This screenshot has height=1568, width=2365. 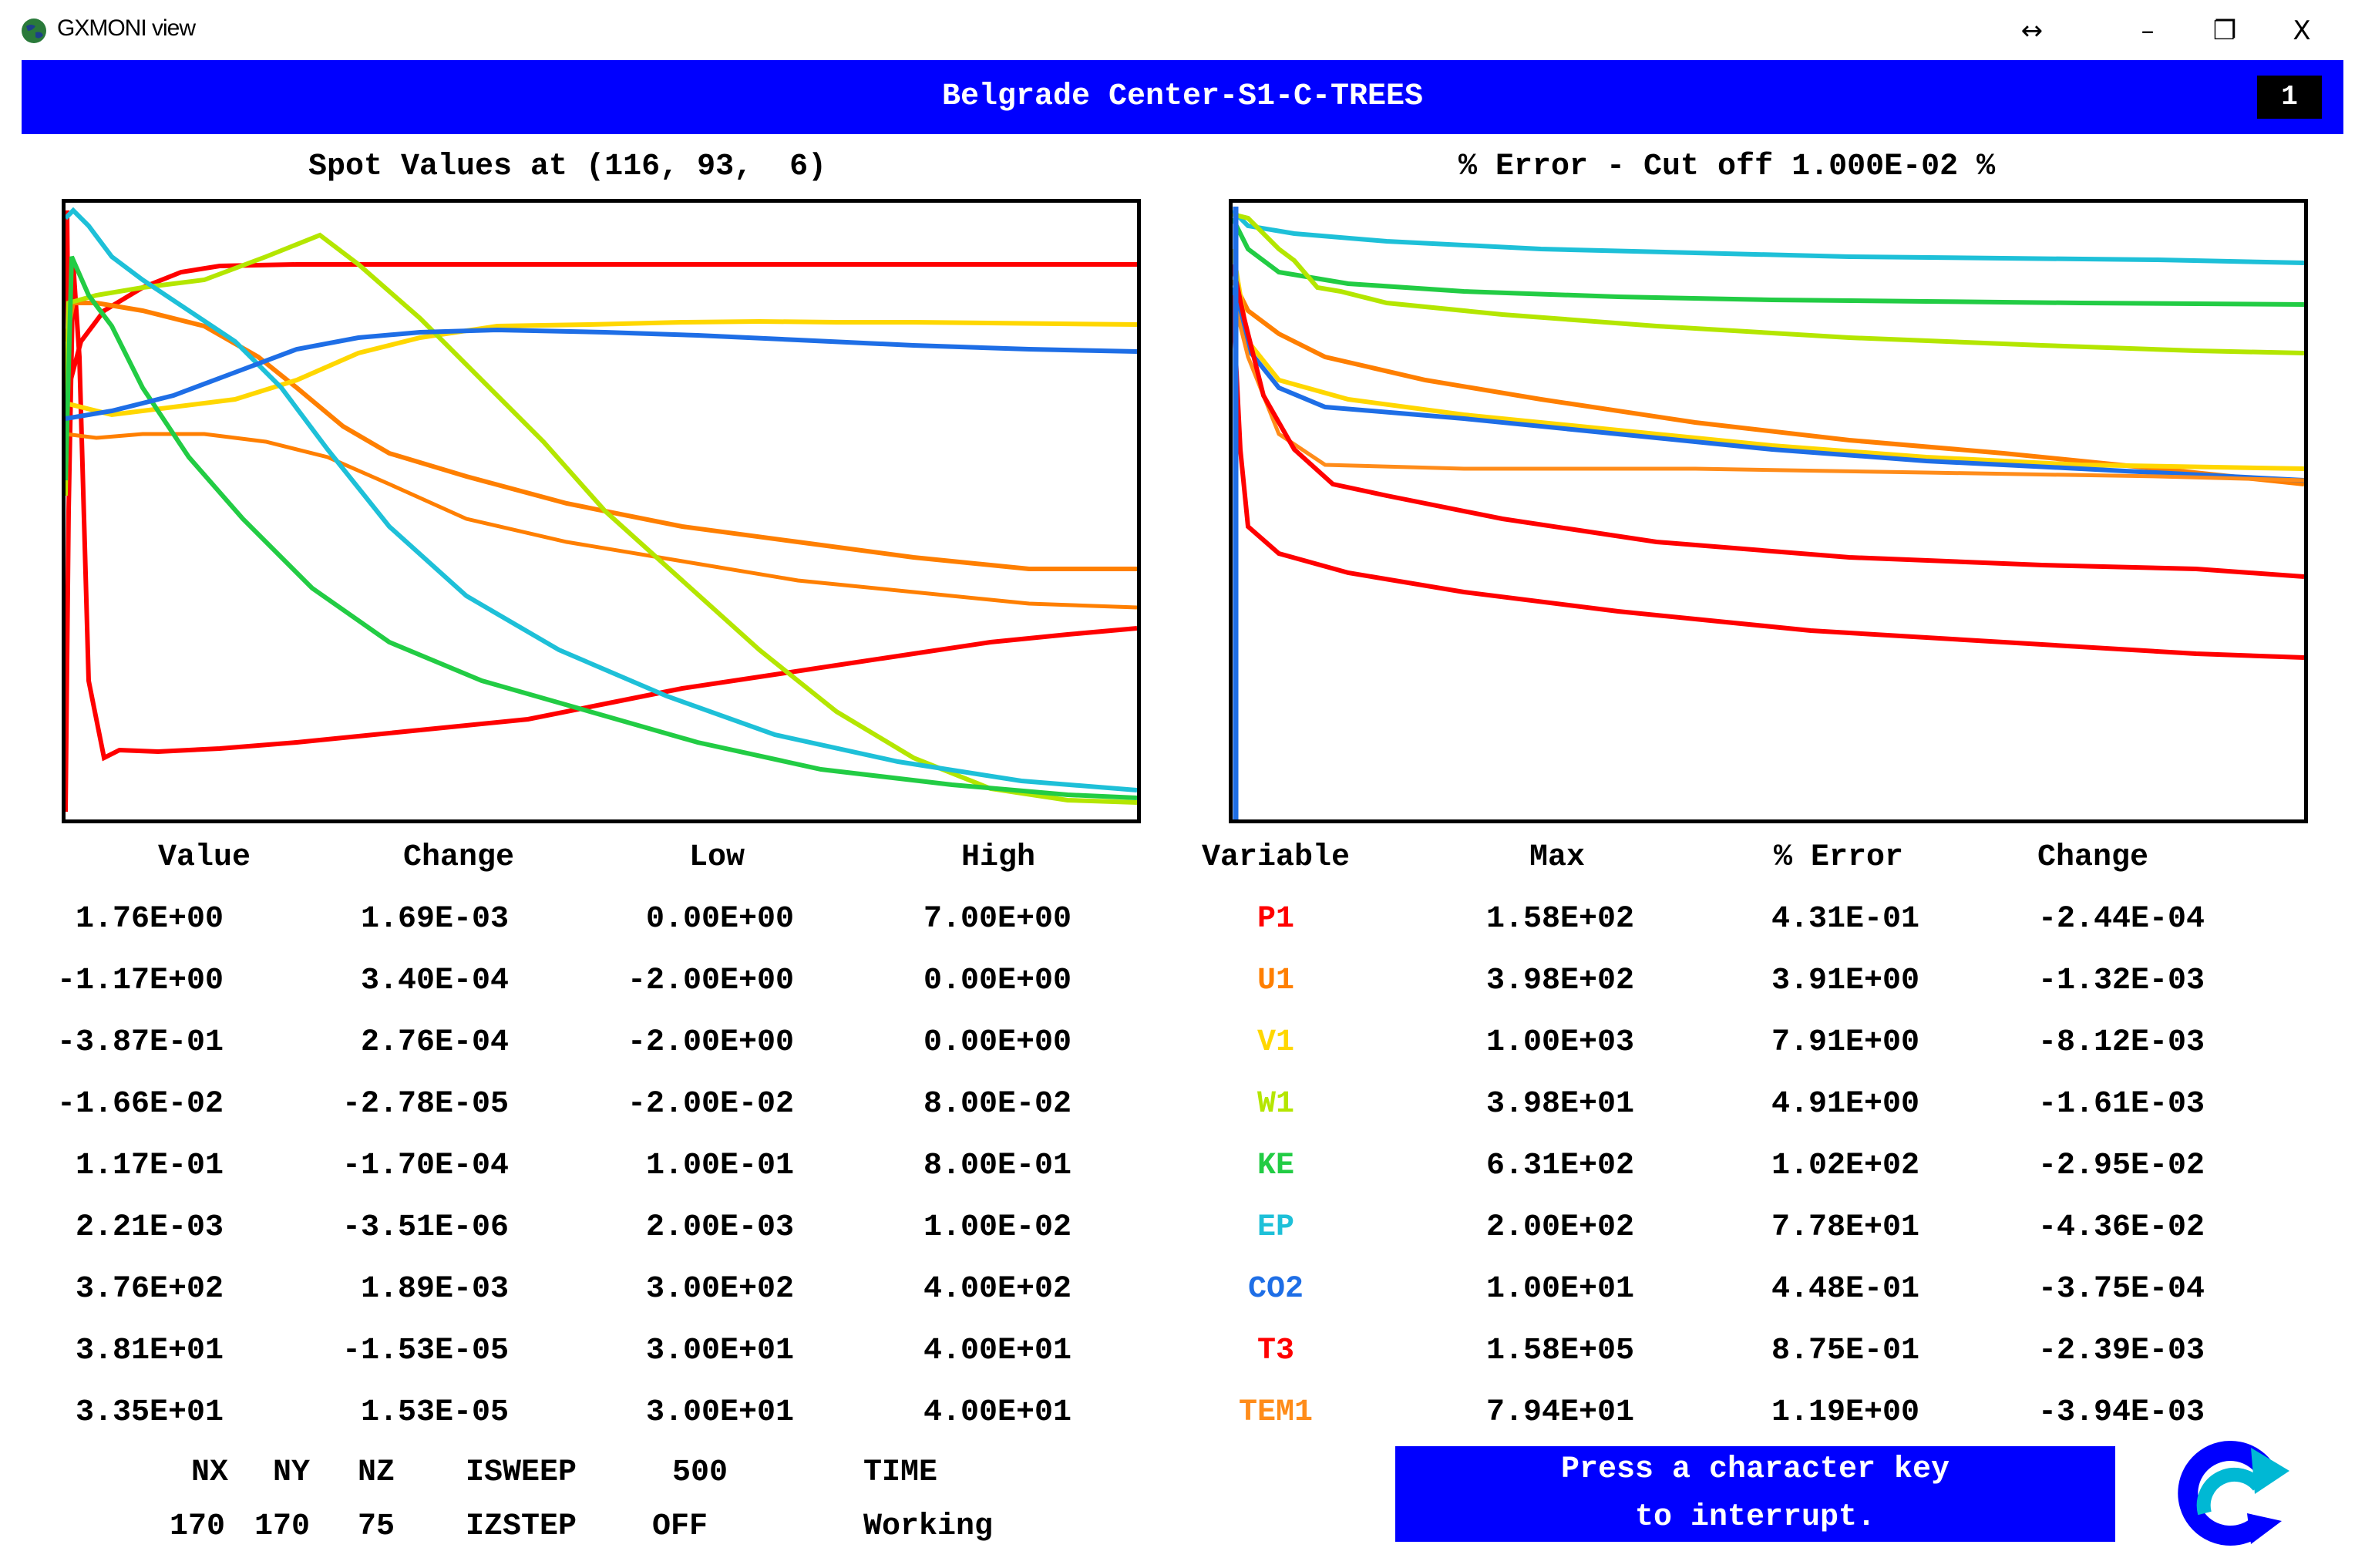 I want to click on error-curve-p1, so click(x=1768, y=421).